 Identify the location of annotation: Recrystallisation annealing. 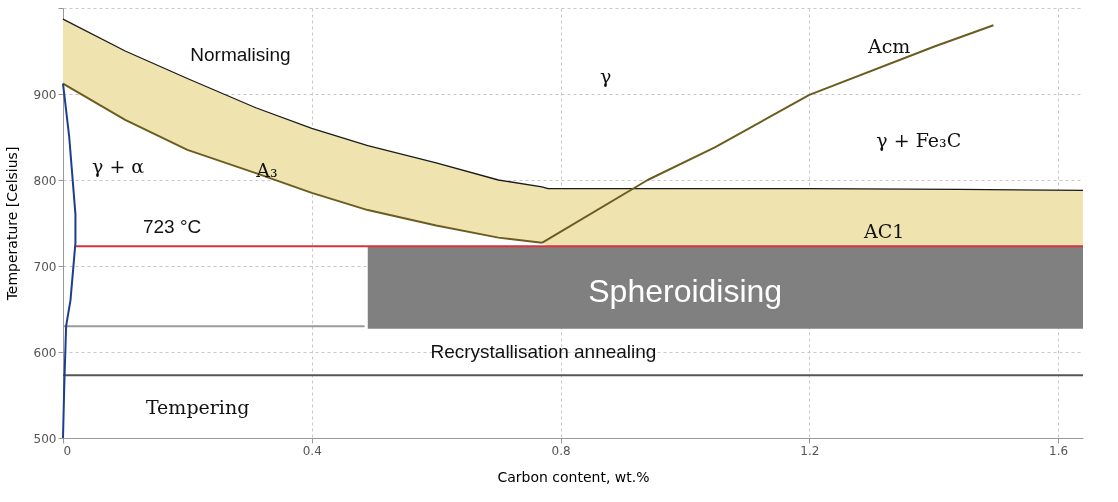
(543, 351).